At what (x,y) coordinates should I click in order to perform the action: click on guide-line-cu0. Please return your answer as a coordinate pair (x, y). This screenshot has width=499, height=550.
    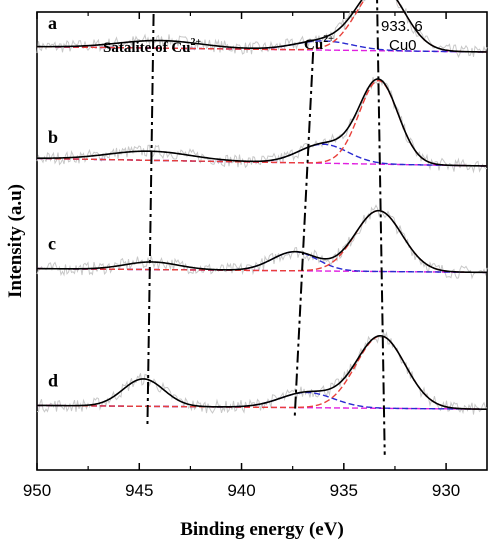
    Looking at the image, I should click on (381, 227).